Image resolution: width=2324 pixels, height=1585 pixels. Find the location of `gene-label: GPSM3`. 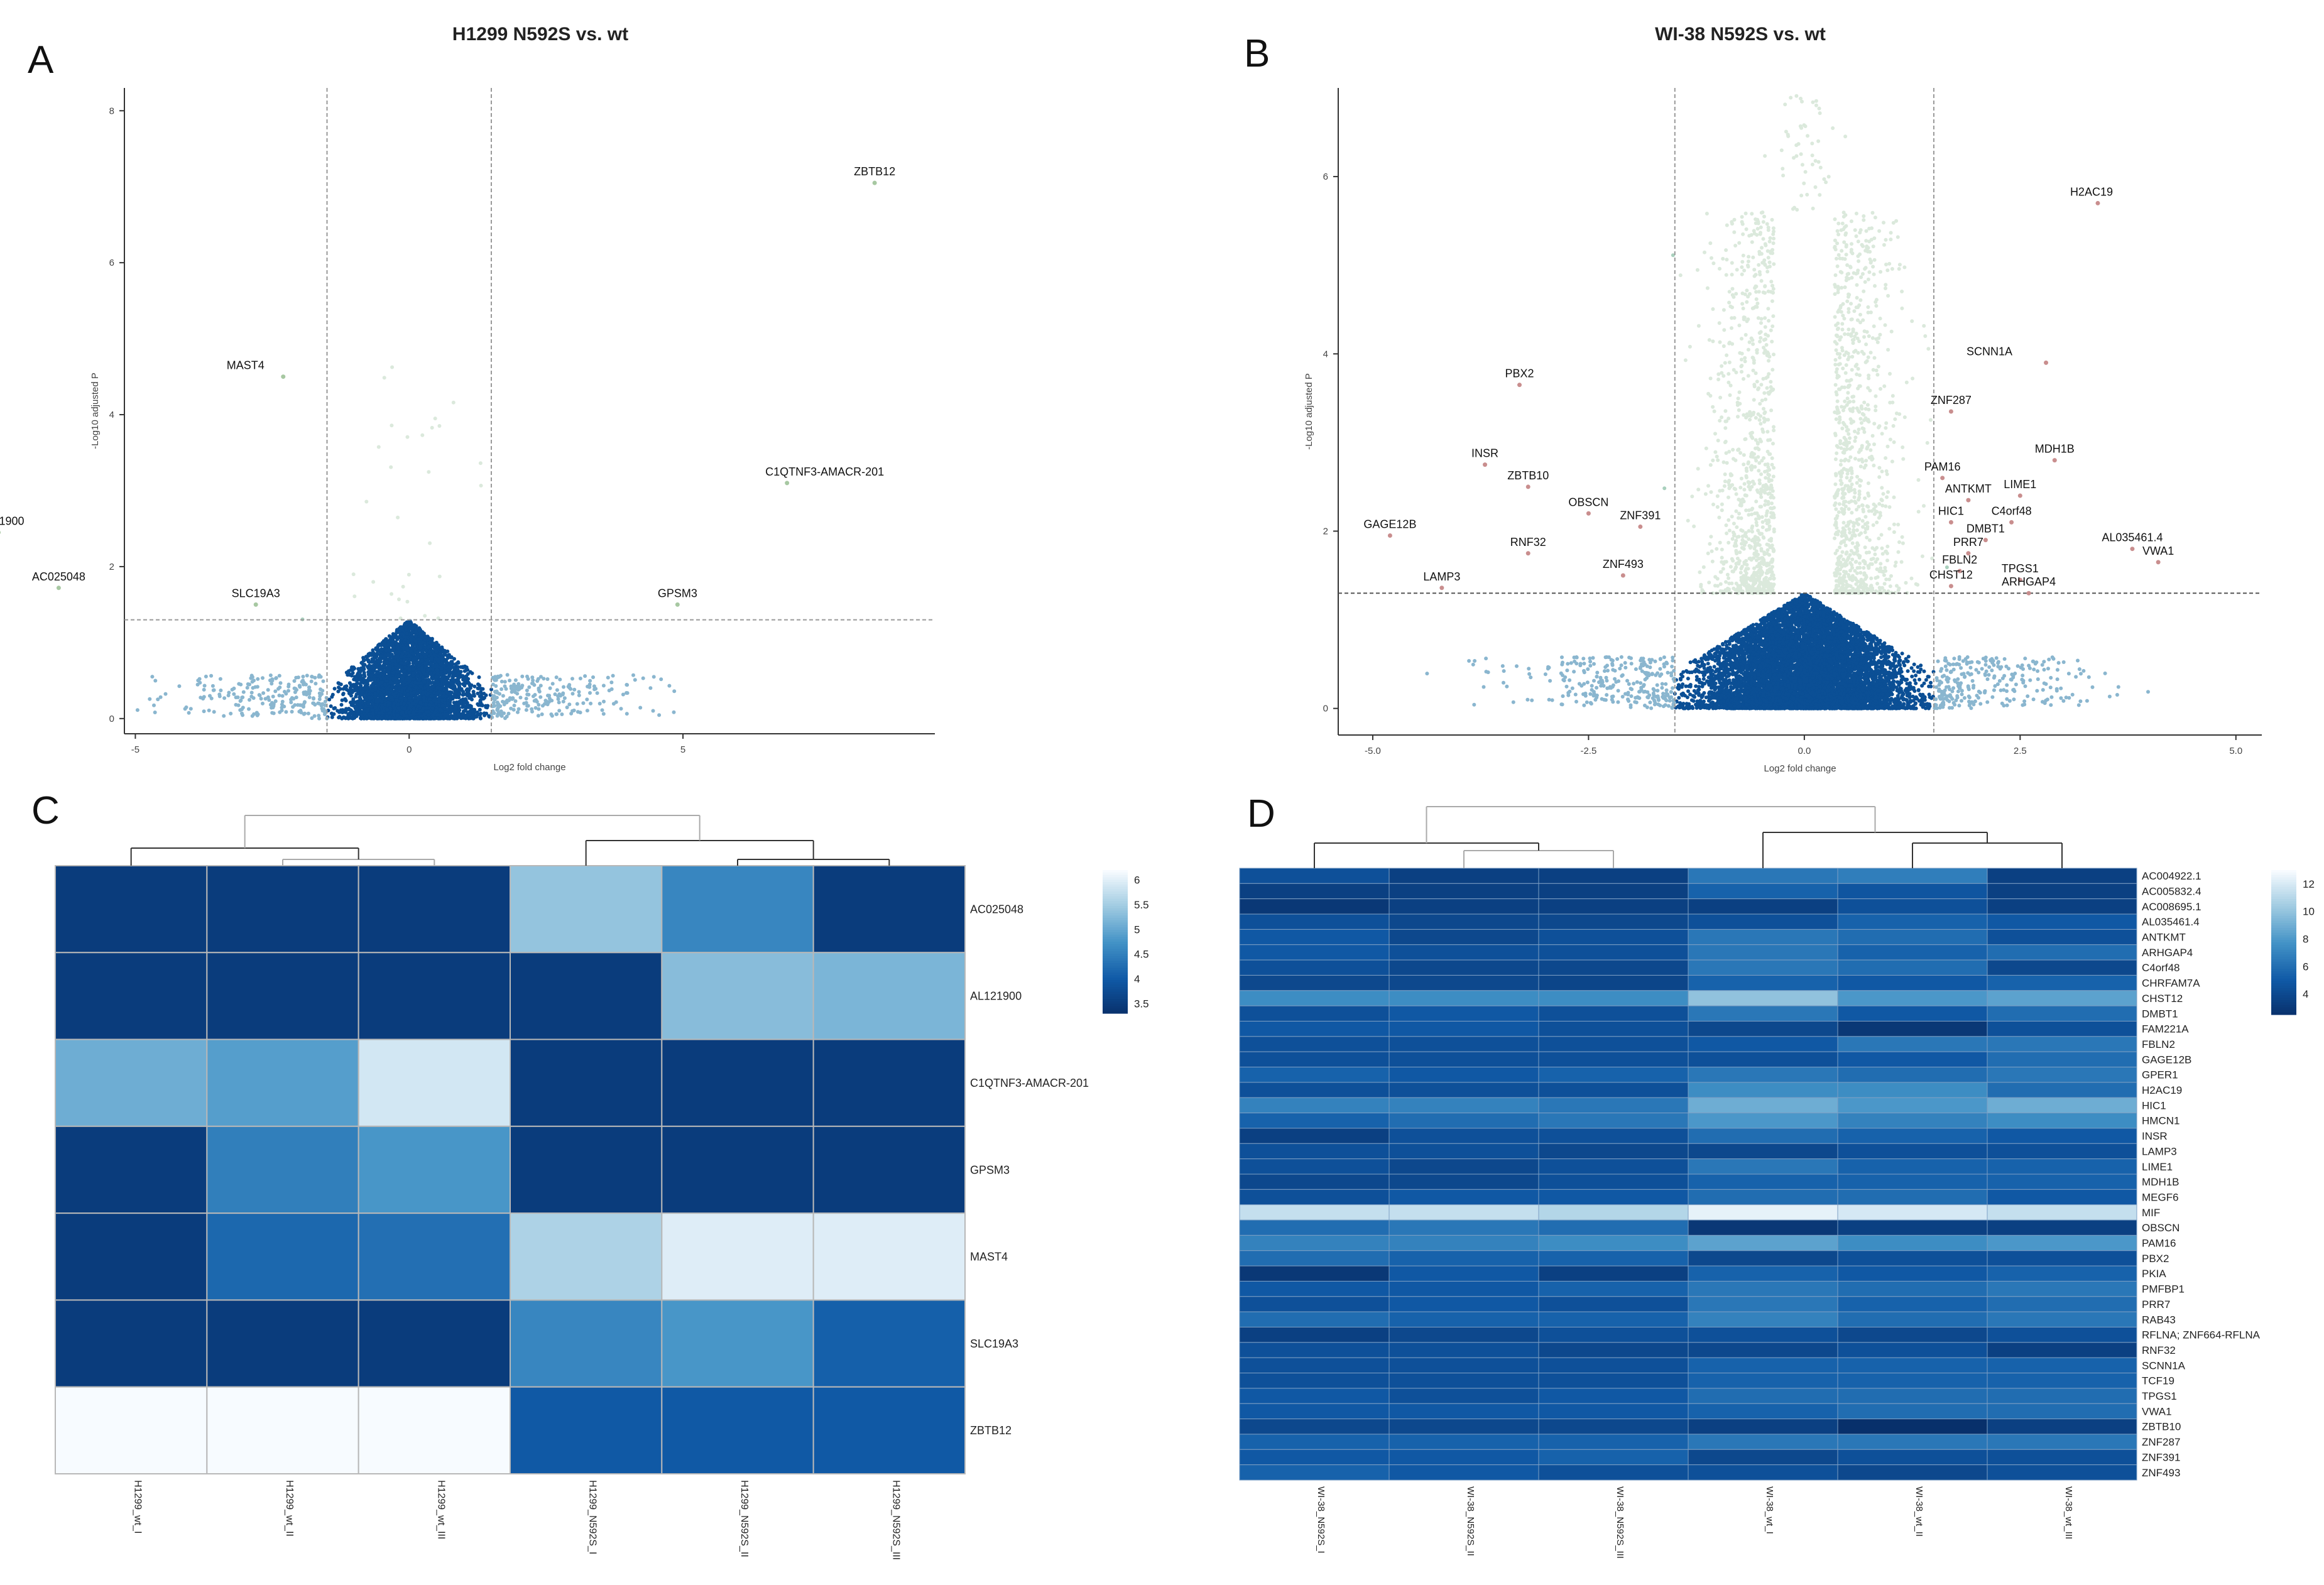

gene-label: GPSM3 is located at coordinates (677, 593).